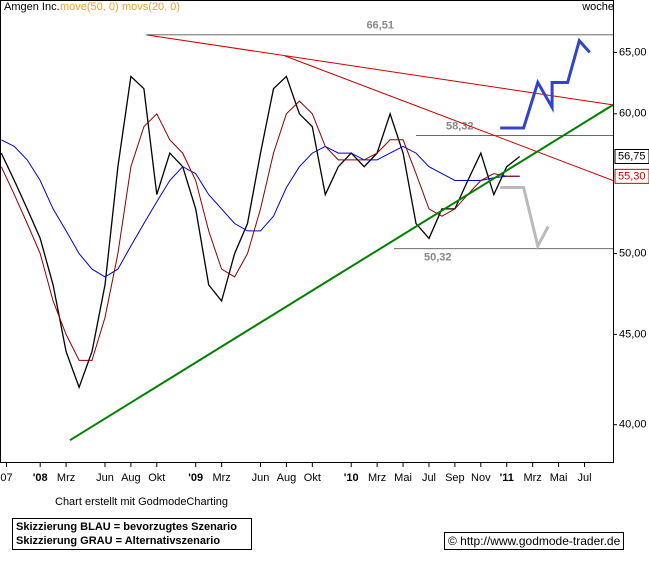 The height and width of the screenshot is (568, 649). What do you see at coordinates (481, 478) in the screenshot?
I see `x-tick-label: Nov` at bounding box center [481, 478].